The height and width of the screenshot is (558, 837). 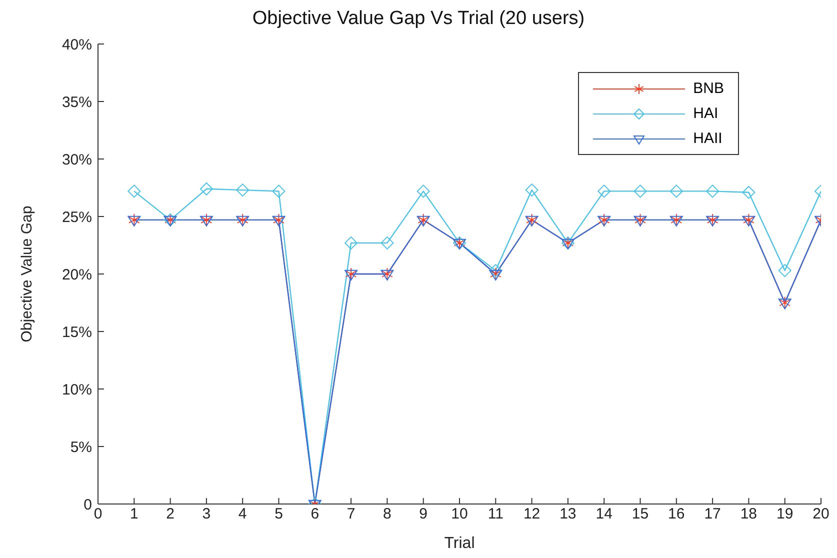 I want to click on x-tick-label: 16, so click(x=676, y=514).